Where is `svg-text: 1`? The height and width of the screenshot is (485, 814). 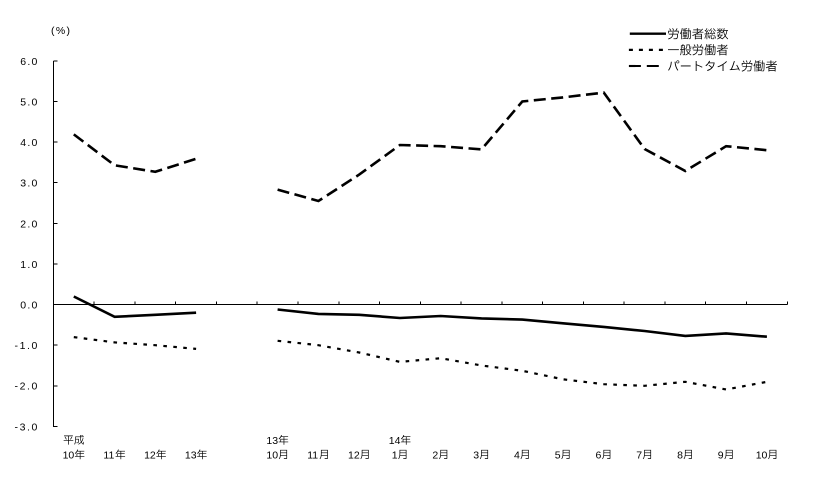 svg-text: 1 is located at coordinates (395, 455).